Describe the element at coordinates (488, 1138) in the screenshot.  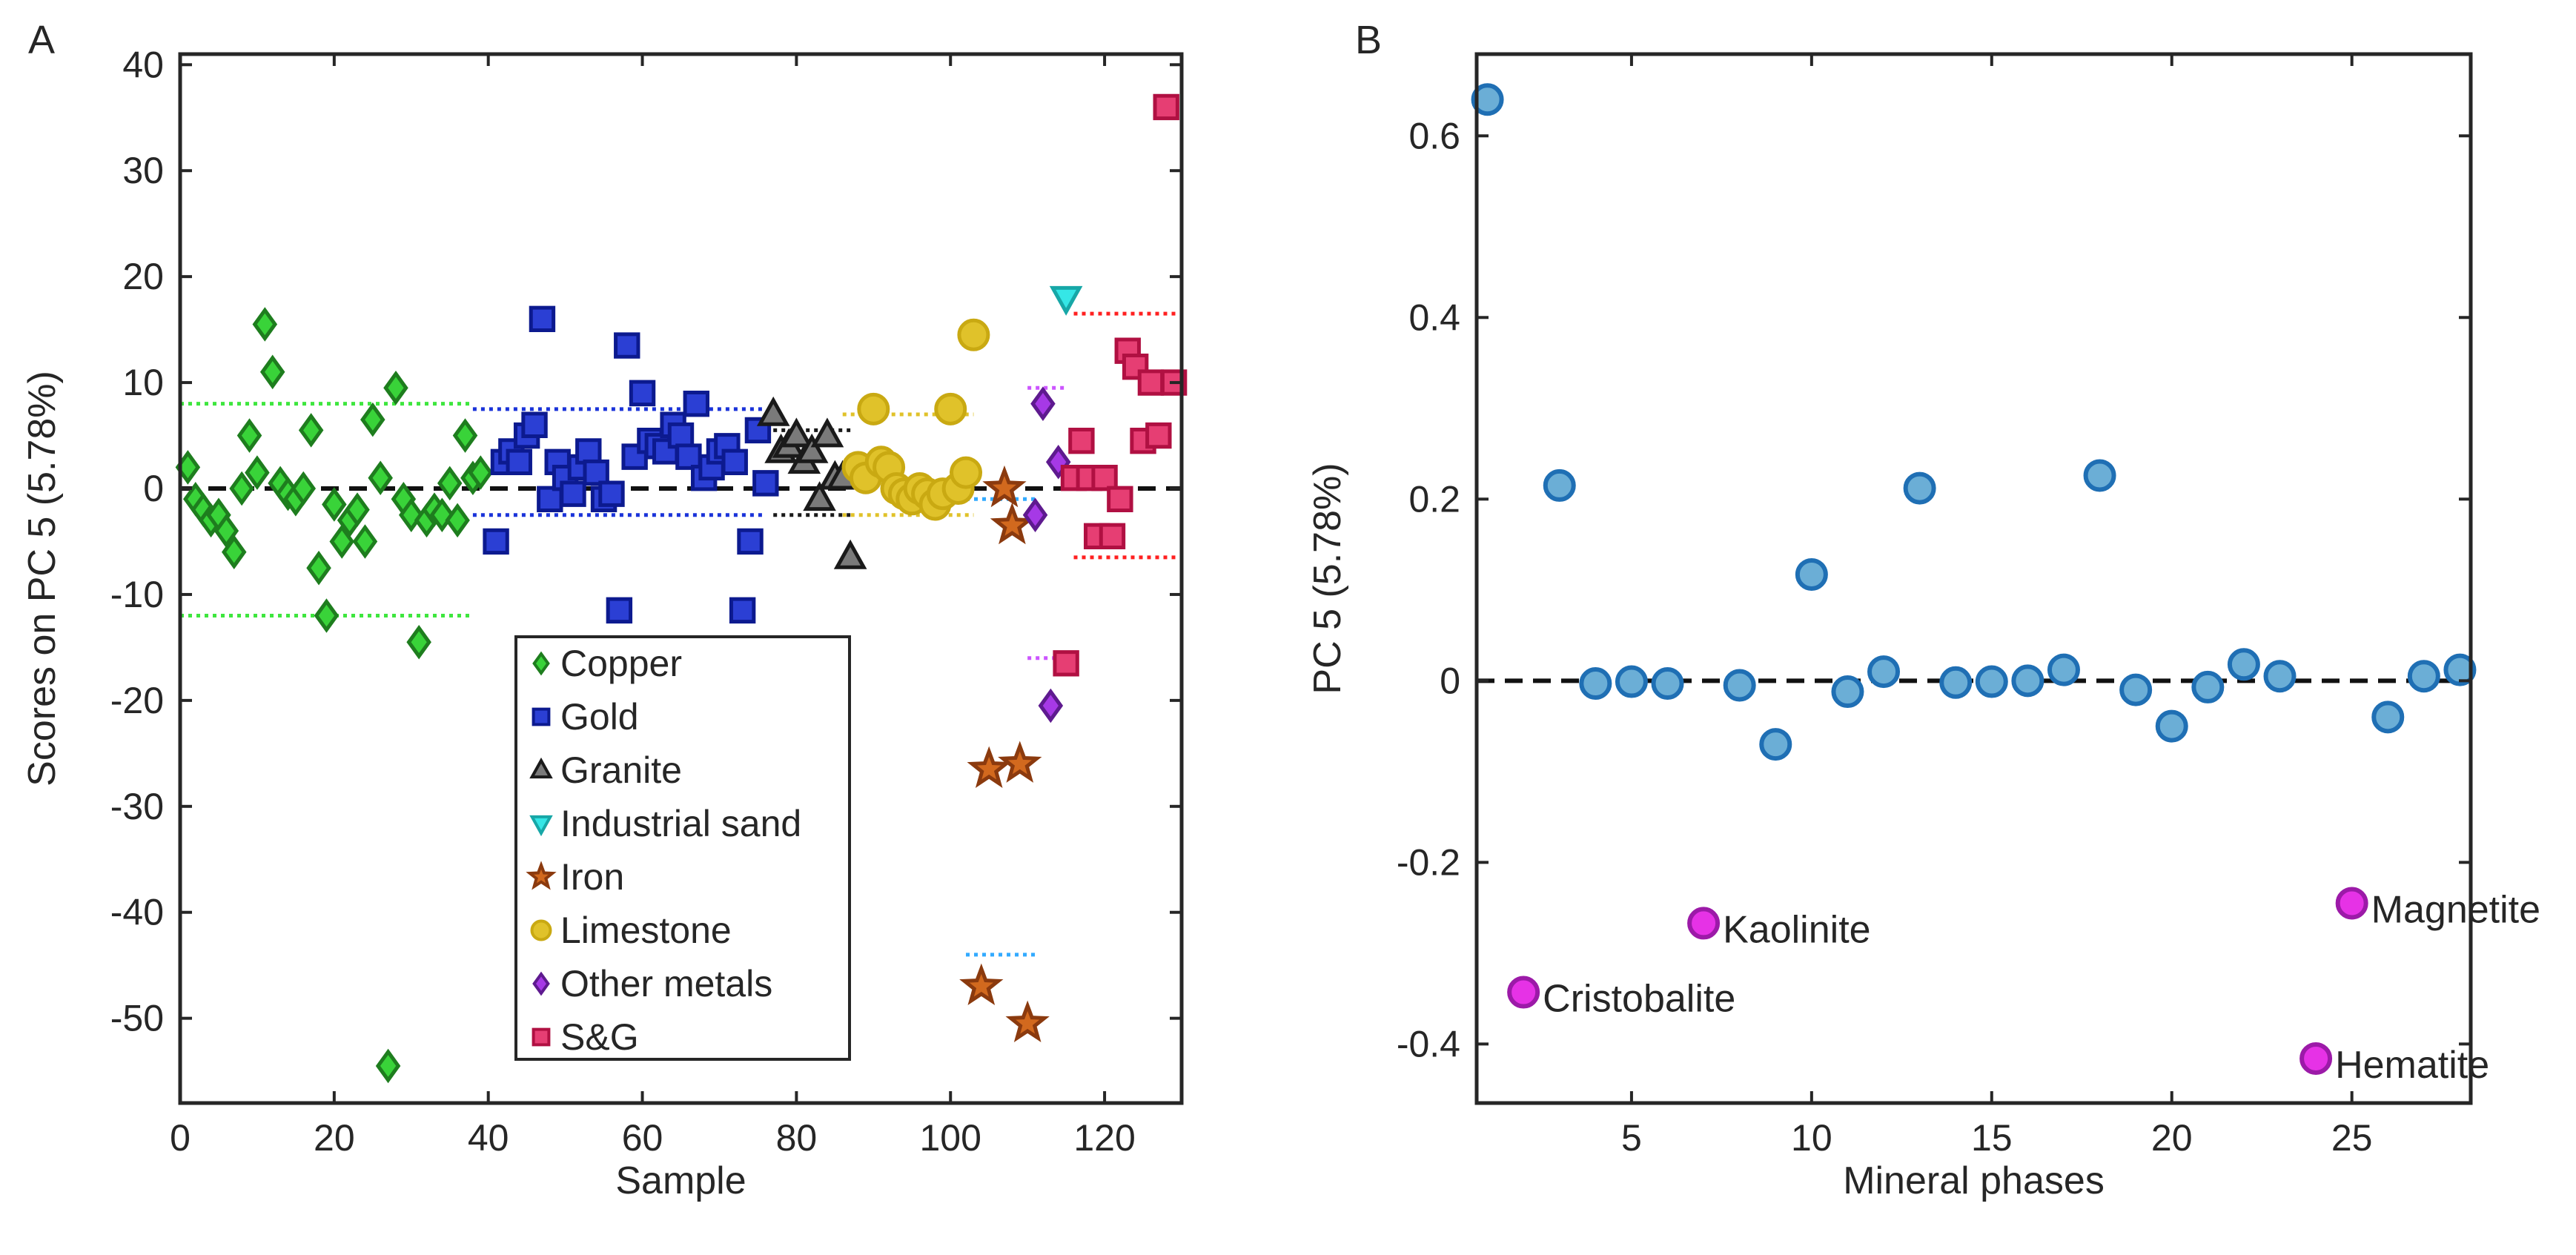
I see `panel-a-xtick-label: 40` at that location.